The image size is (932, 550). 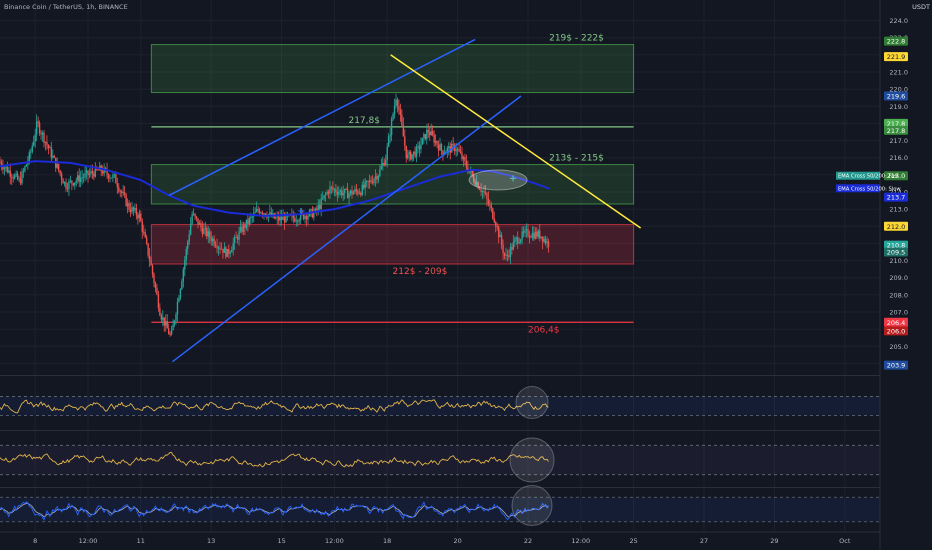 What do you see at coordinates (898, 141) in the screenshot?
I see `price-tick-label: 217.0` at bounding box center [898, 141].